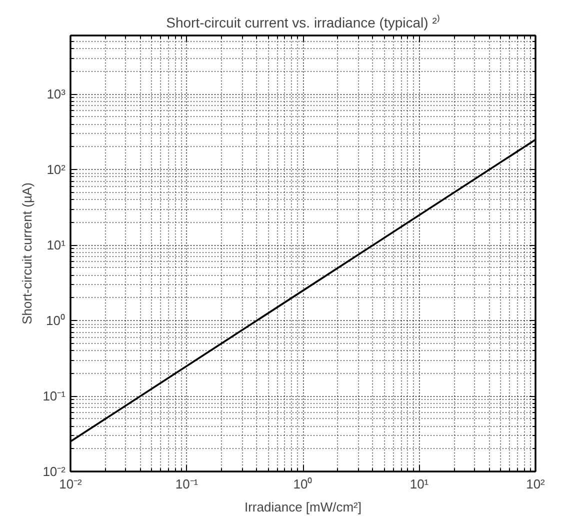 The image size is (563, 526). What do you see at coordinates (71, 484) in the screenshot?
I see `x-tick-label: 10⁻²` at bounding box center [71, 484].